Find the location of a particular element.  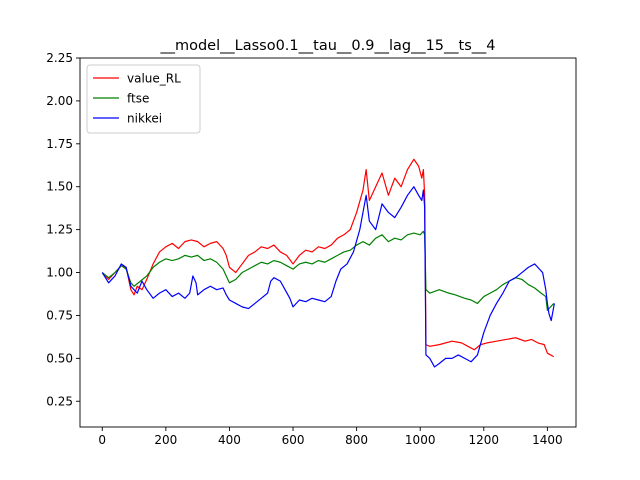

y-tick-label: 1.25 is located at coordinates (59, 230).